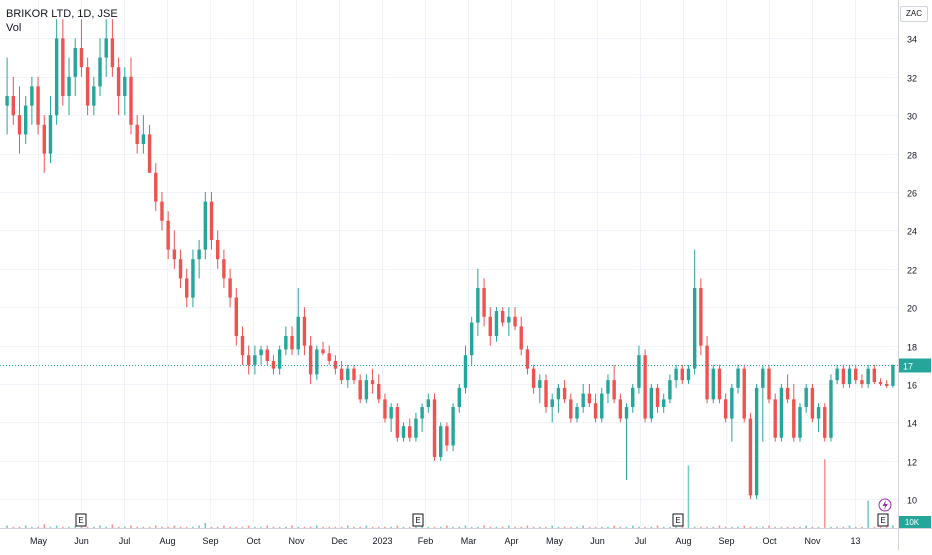 The width and height of the screenshot is (932, 555). I want to click on x-tick-label: Apr, so click(511, 541).